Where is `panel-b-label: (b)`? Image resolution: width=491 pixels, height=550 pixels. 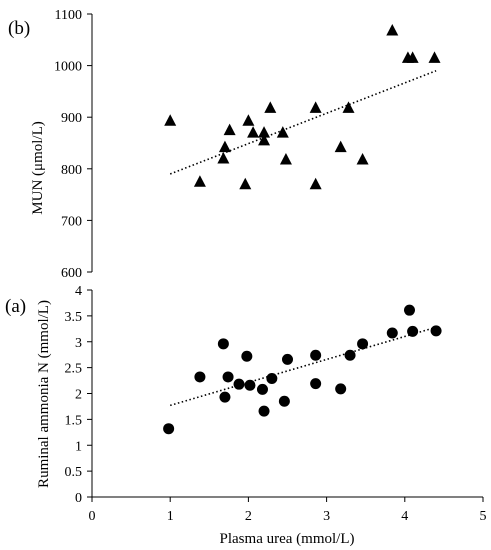 panel-b-label: (b) is located at coordinates (19, 28).